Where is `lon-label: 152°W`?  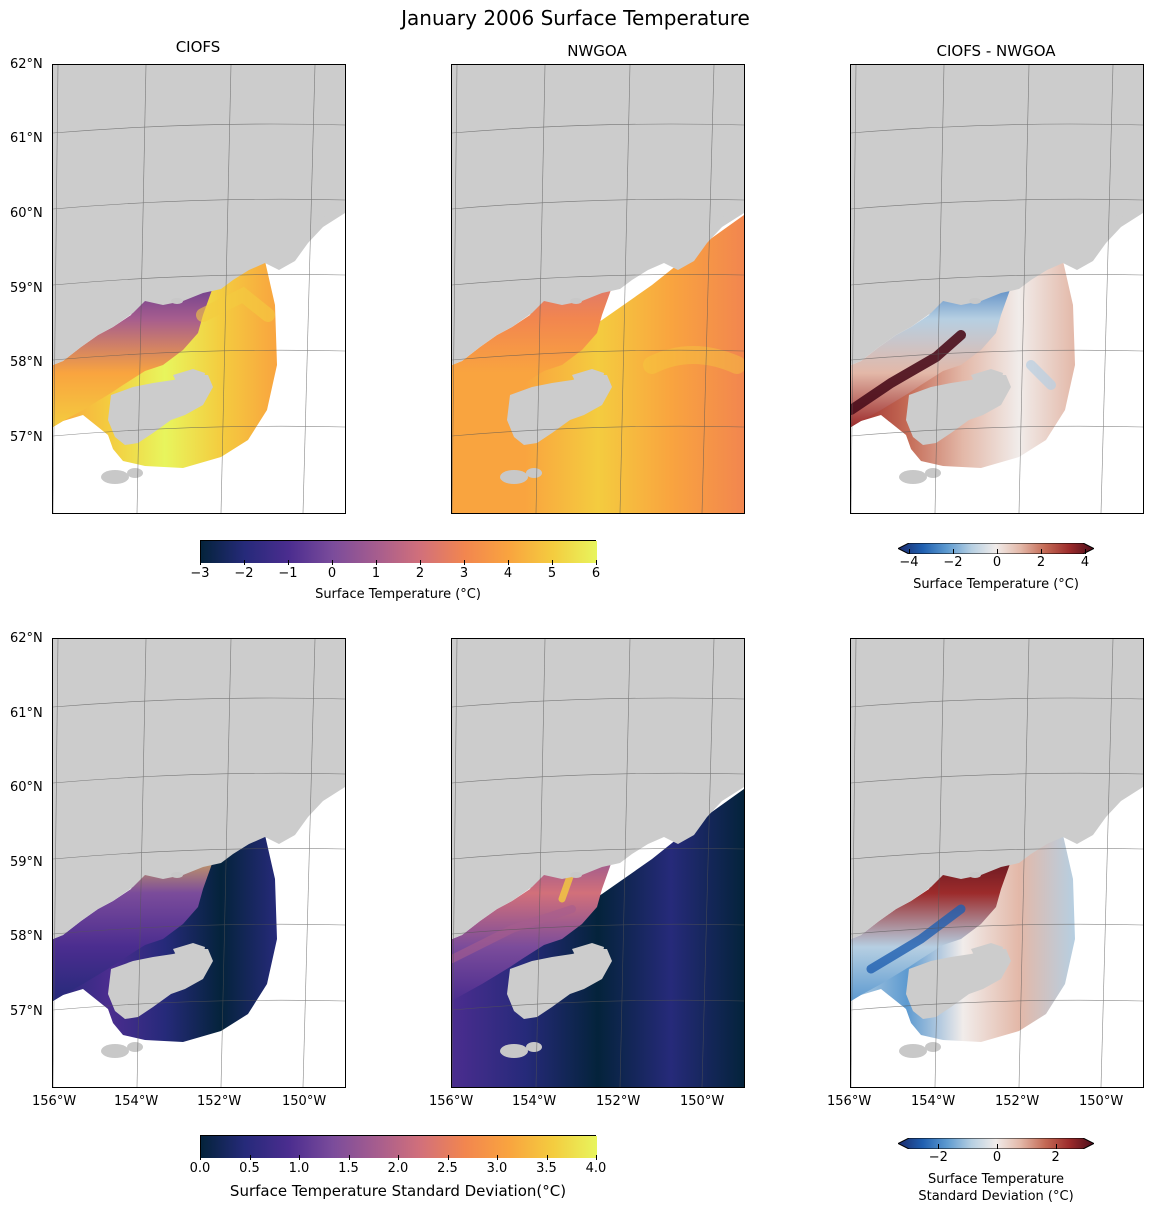 lon-label: 152°W is located at coordinates (219, 1101).